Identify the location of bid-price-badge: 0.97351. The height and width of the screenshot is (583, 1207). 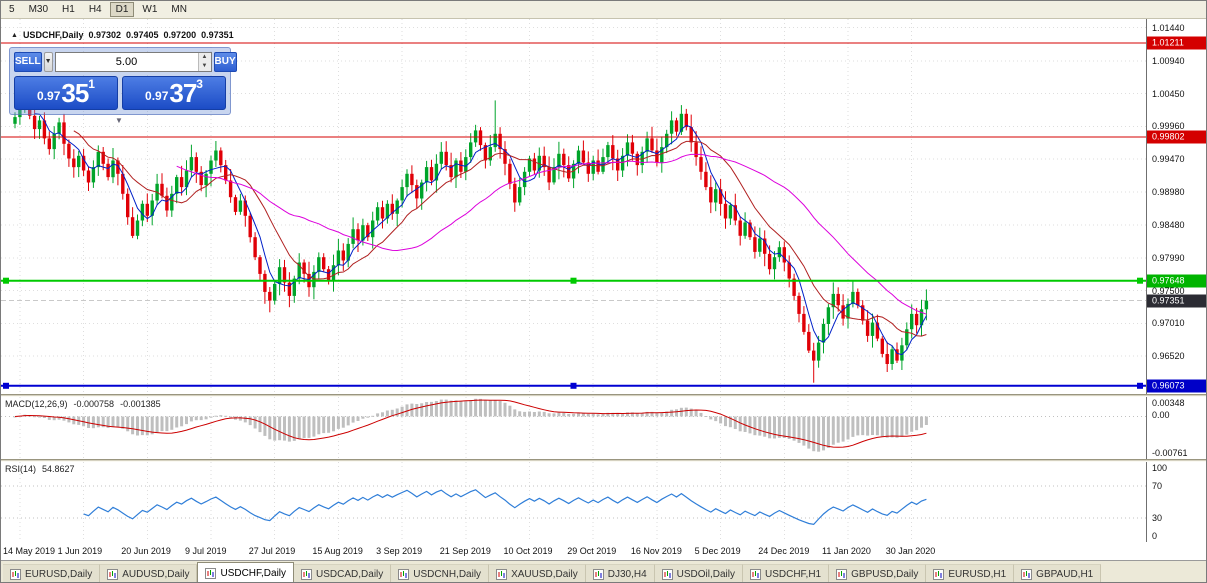
(1176, 301).